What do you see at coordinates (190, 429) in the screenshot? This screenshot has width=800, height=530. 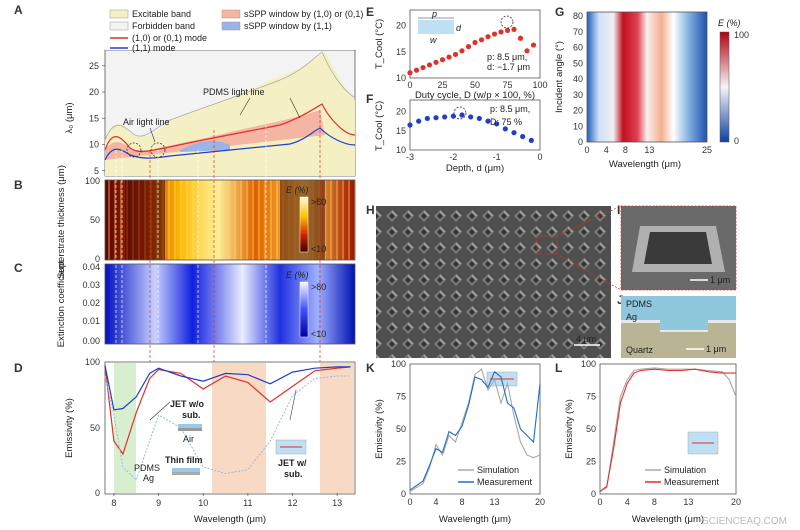 I see `jet-wo-icon-bottom` at bounding box center [190, 429].